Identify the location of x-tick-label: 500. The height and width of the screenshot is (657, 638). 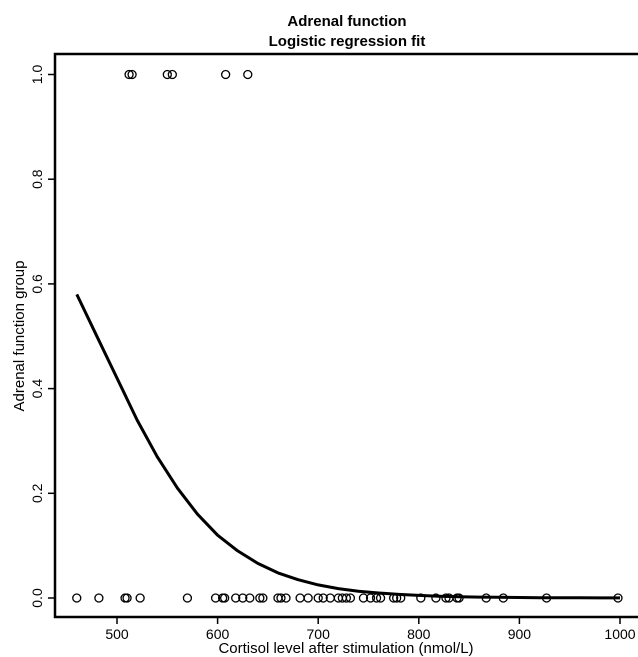
(117, 634).